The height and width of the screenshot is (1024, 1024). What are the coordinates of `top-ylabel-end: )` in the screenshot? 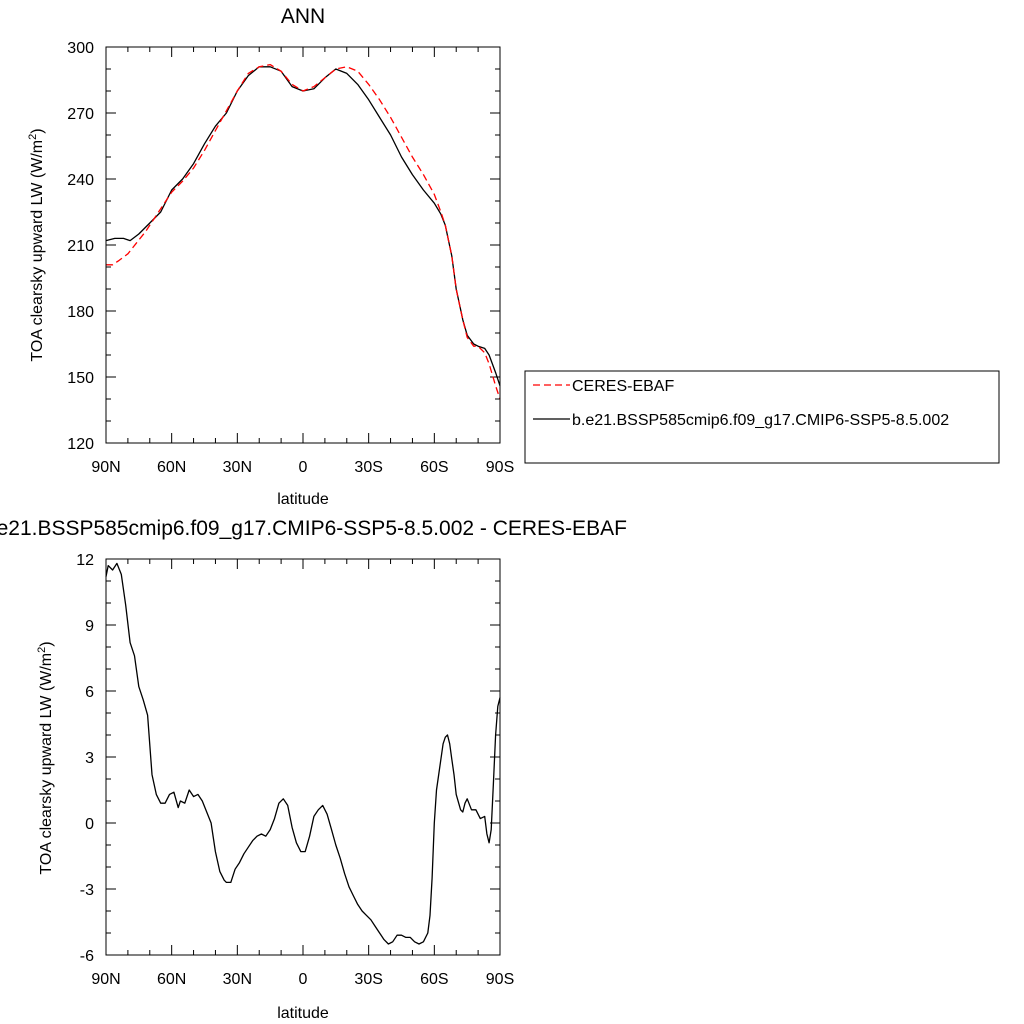 It's located at (37, 130).